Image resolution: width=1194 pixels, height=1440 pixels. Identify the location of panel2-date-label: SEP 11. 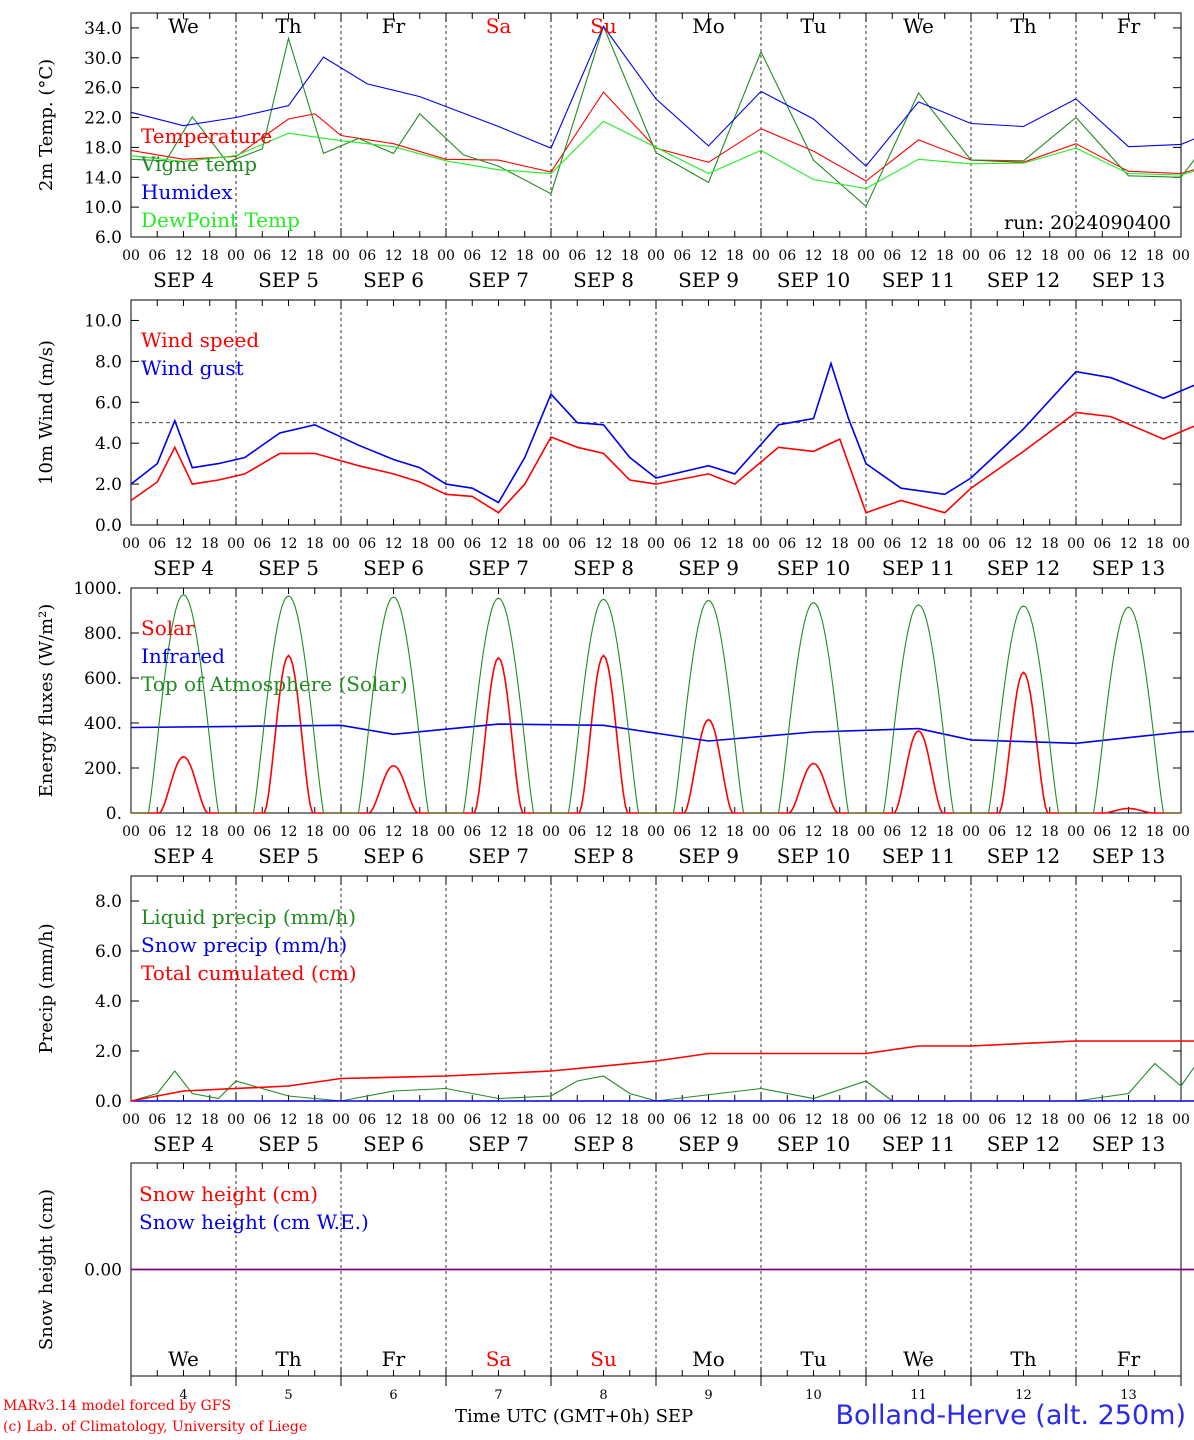
(919, 568).